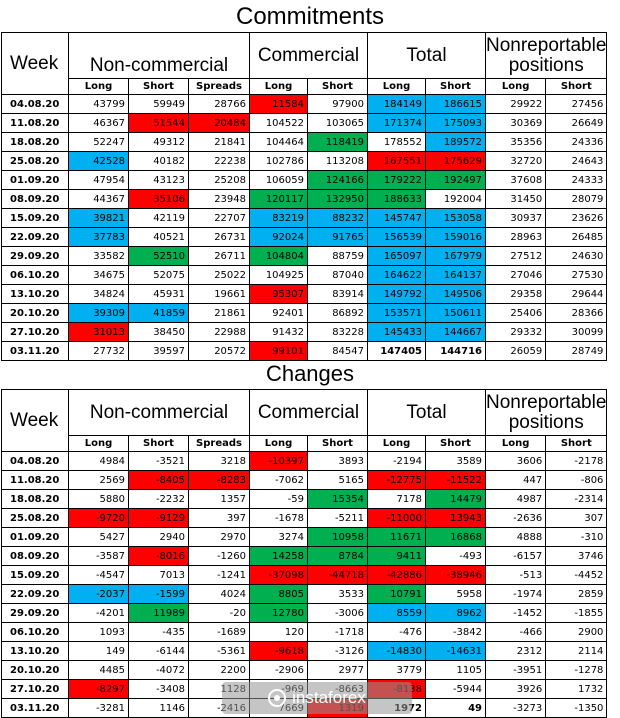 This screenshot has width=620, height=718. What do you see at coordinates (278, 632) in the screenshot?
I see `table-cell: 120` at bounding box center [278, 632].